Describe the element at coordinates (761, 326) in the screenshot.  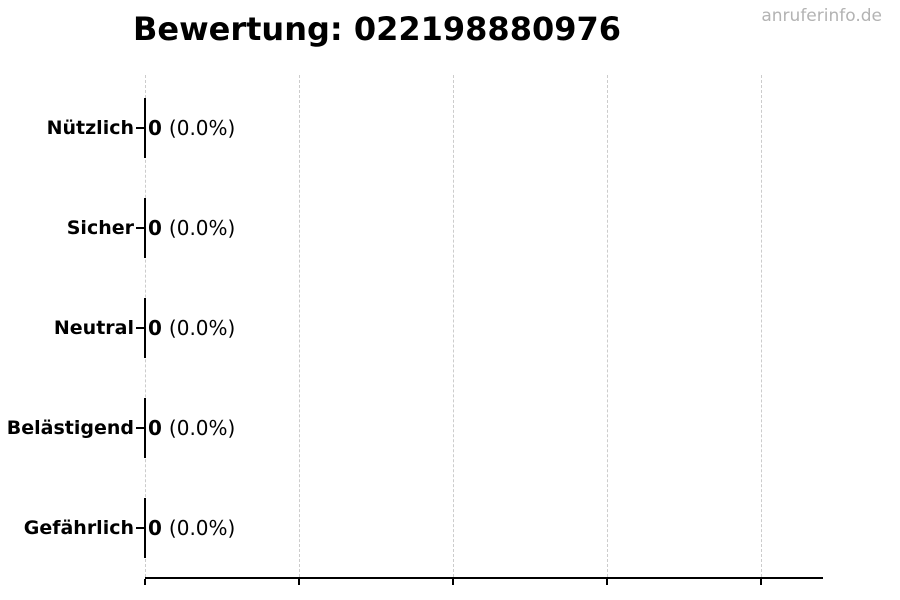
I see `gridline-x4` at that location.